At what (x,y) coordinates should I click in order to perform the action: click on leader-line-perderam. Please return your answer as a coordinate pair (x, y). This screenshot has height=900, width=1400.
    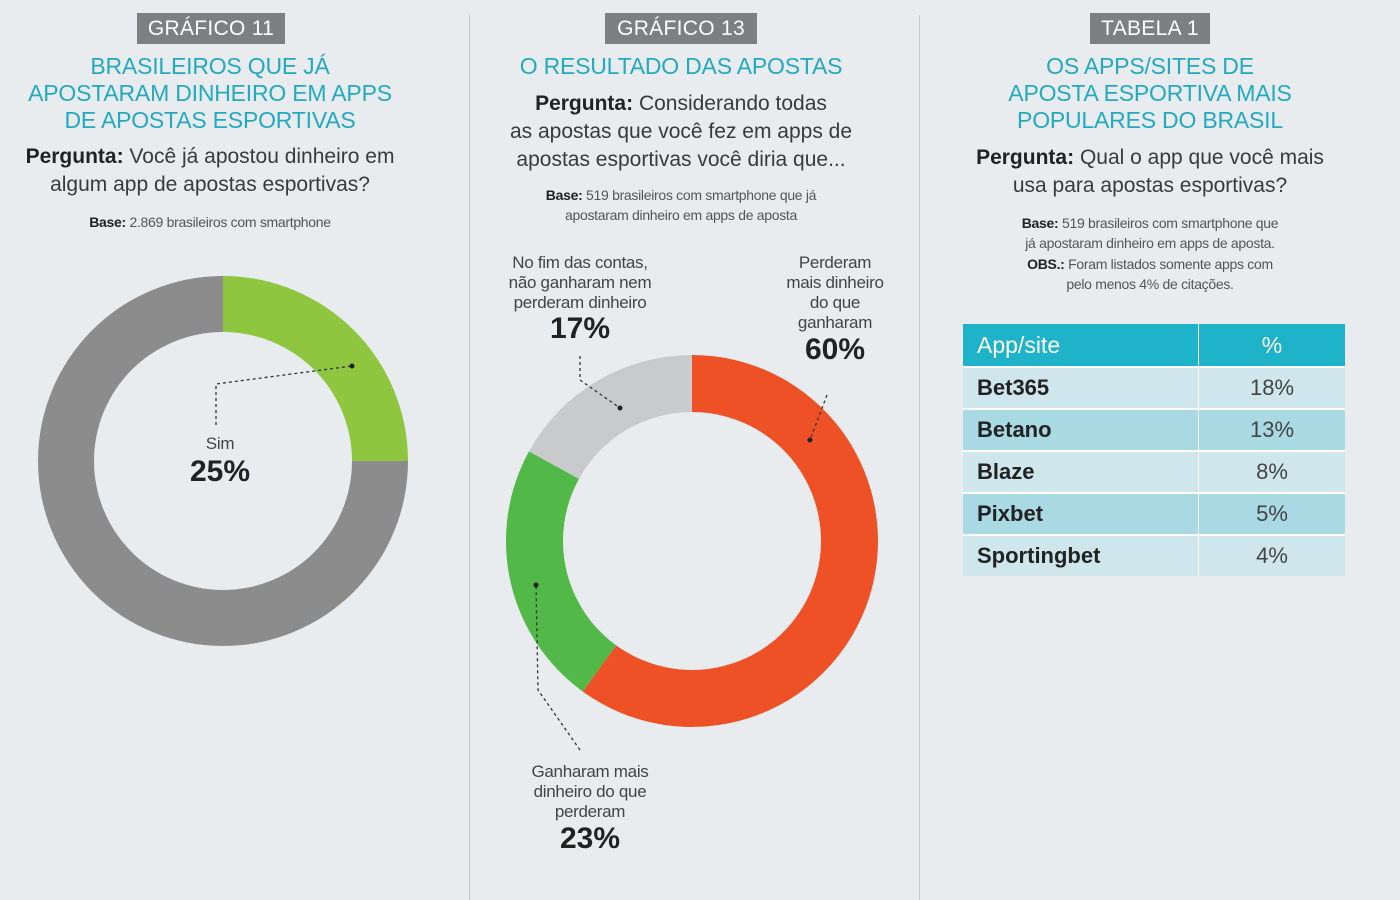
    Looking at the image, I should click on (818, 417).